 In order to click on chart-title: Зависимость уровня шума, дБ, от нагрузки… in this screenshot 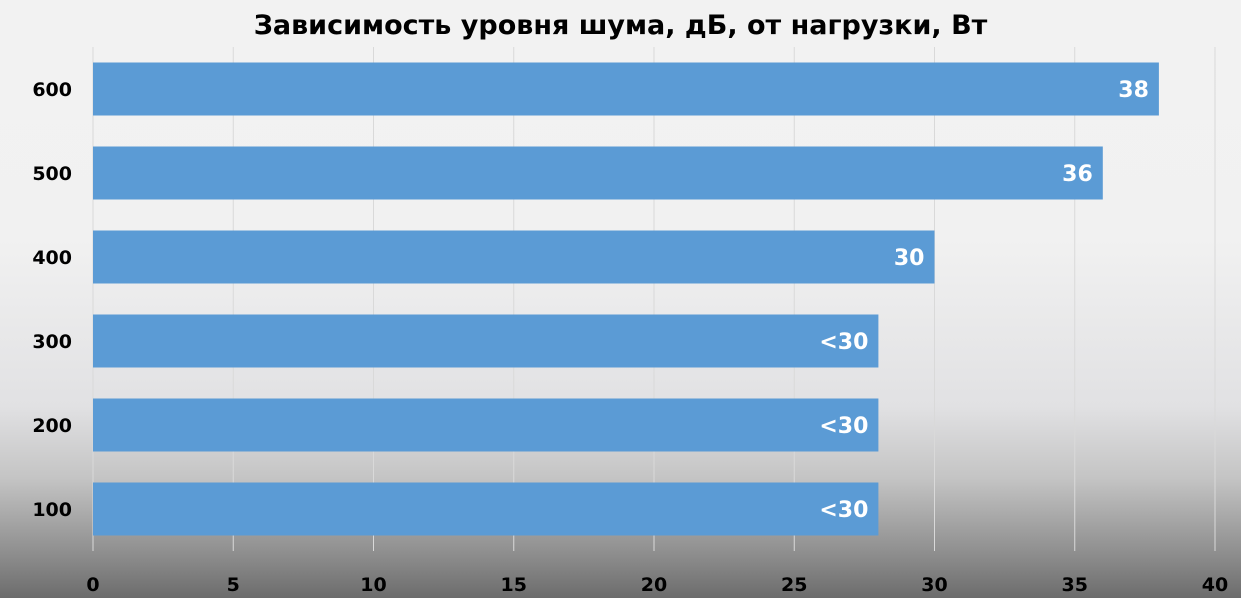, I will do `click(620, 25)`.